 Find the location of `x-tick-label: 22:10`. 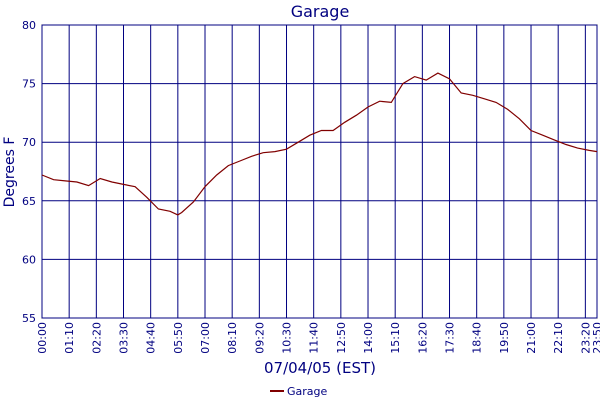

x-tick-label: 22:10 is located at coordinates (558, 338).